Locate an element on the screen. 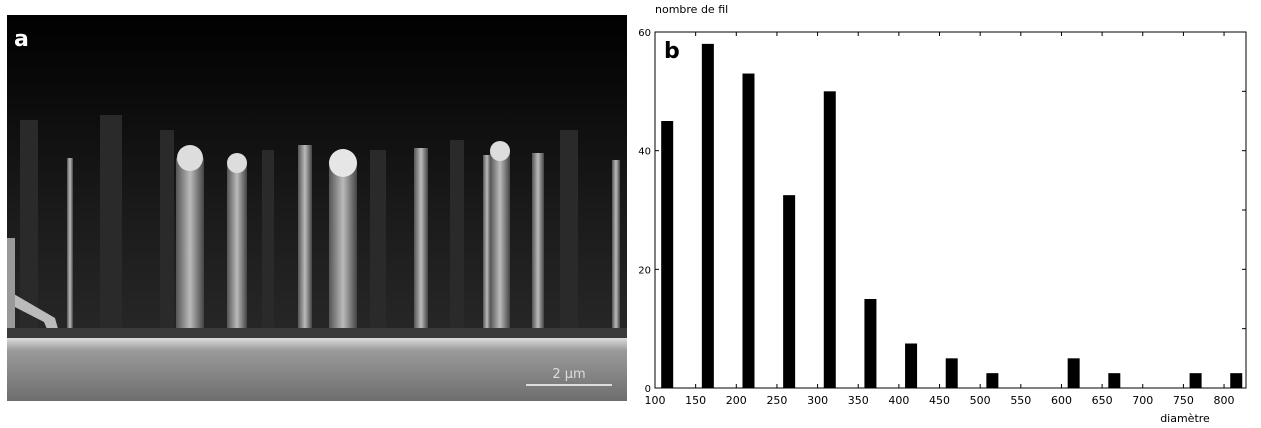 This screenshot has width=1261, height=428. x-tick-label: 700 is located at coordinates (1142, 400).